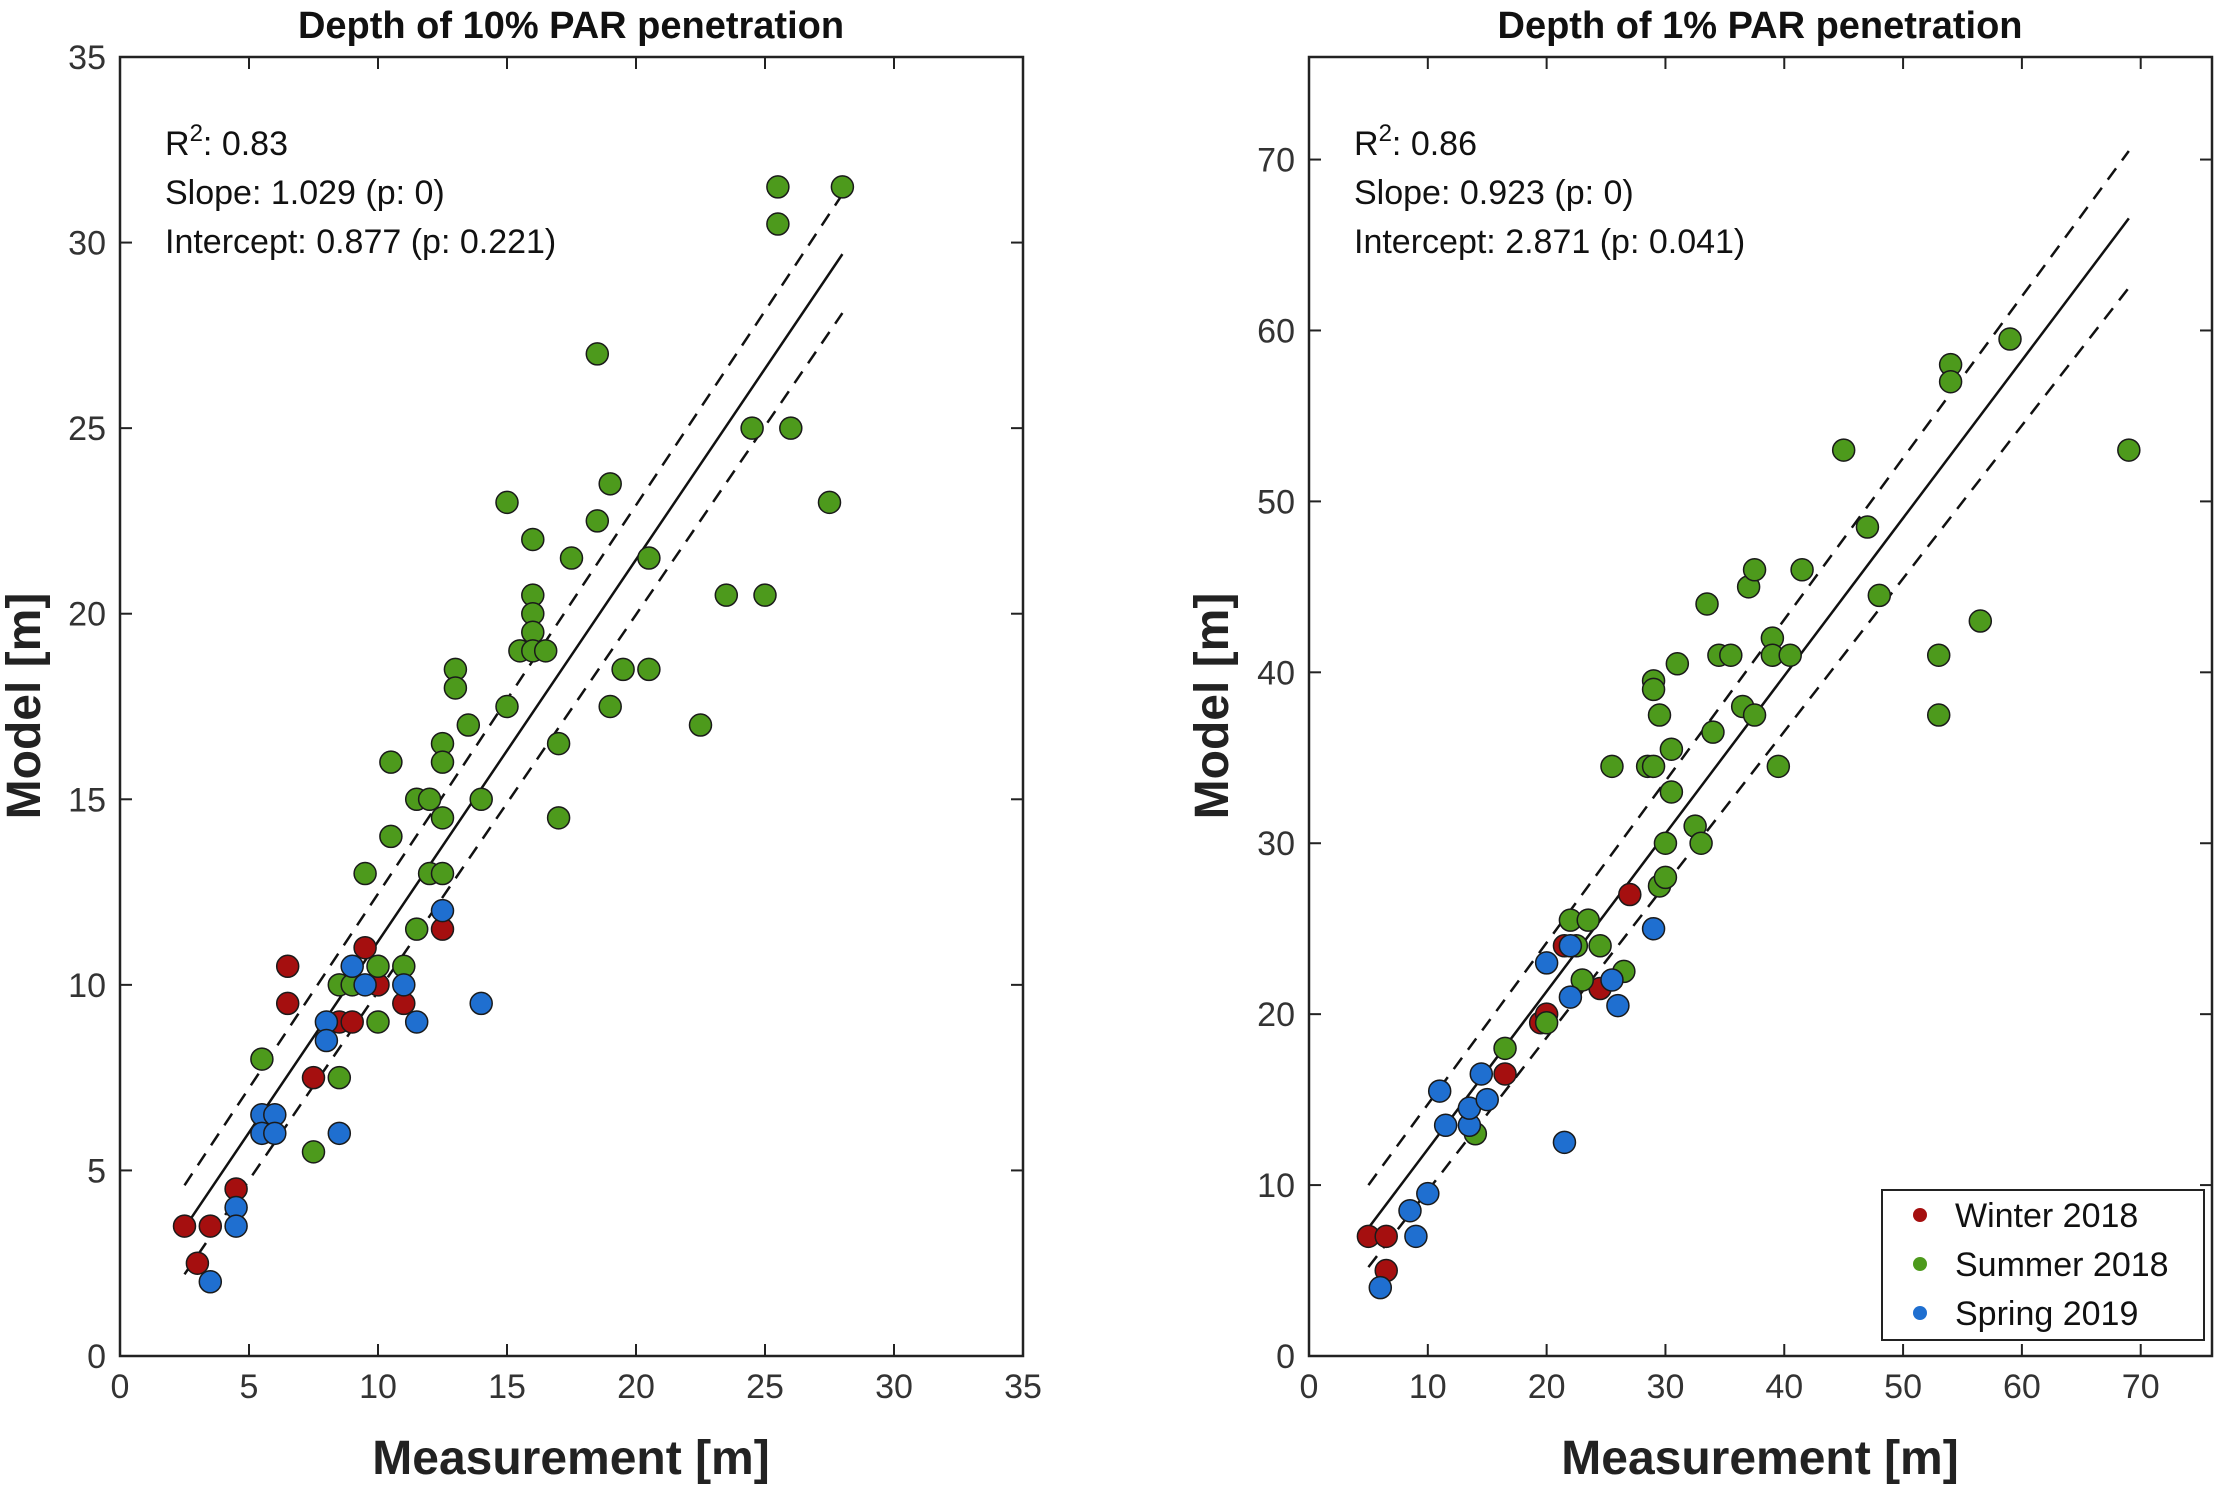  Describe the element at coordinates (2062, 1265) in the screenshot. I see `legend-label-summer-2018: Summer 2018` at that location.